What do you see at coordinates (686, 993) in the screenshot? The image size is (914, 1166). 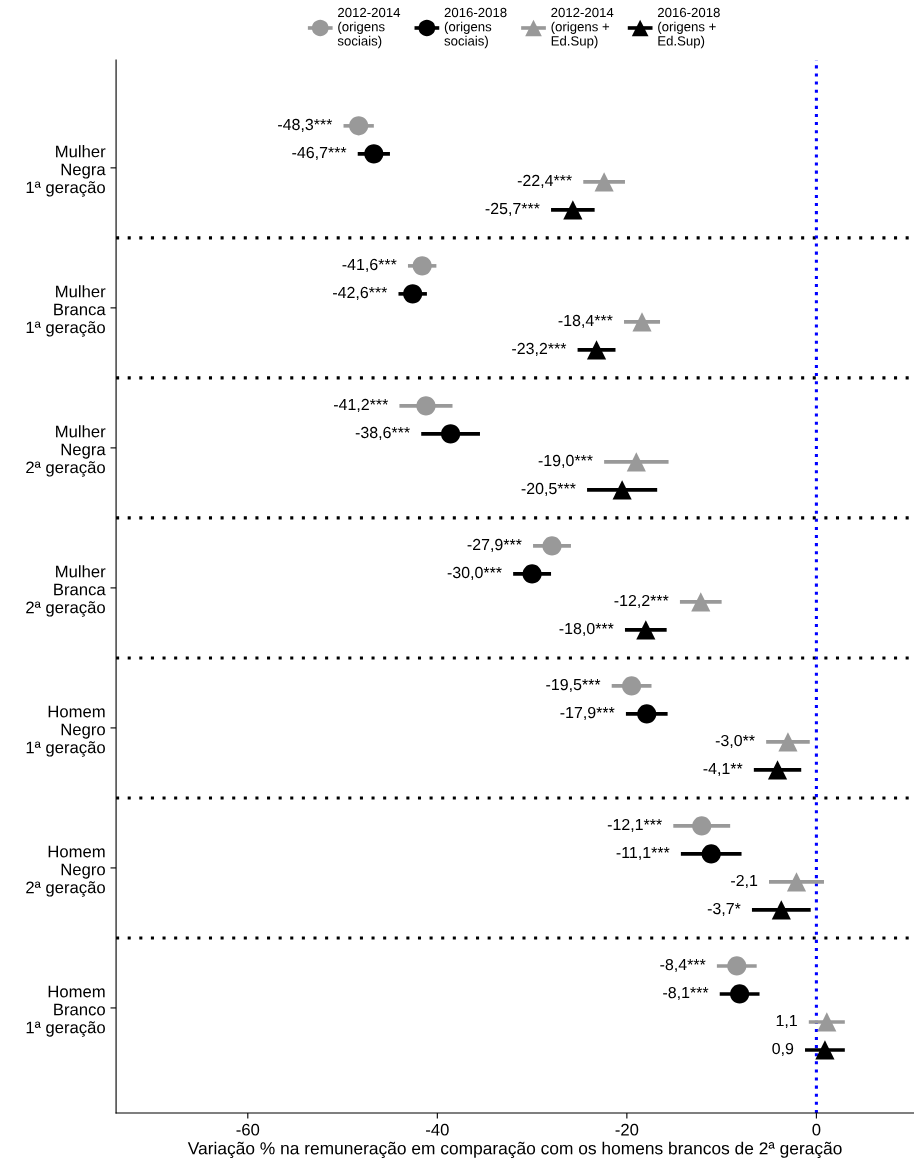 I see `data-label: -8,1***` at bounding box center [686, 993].